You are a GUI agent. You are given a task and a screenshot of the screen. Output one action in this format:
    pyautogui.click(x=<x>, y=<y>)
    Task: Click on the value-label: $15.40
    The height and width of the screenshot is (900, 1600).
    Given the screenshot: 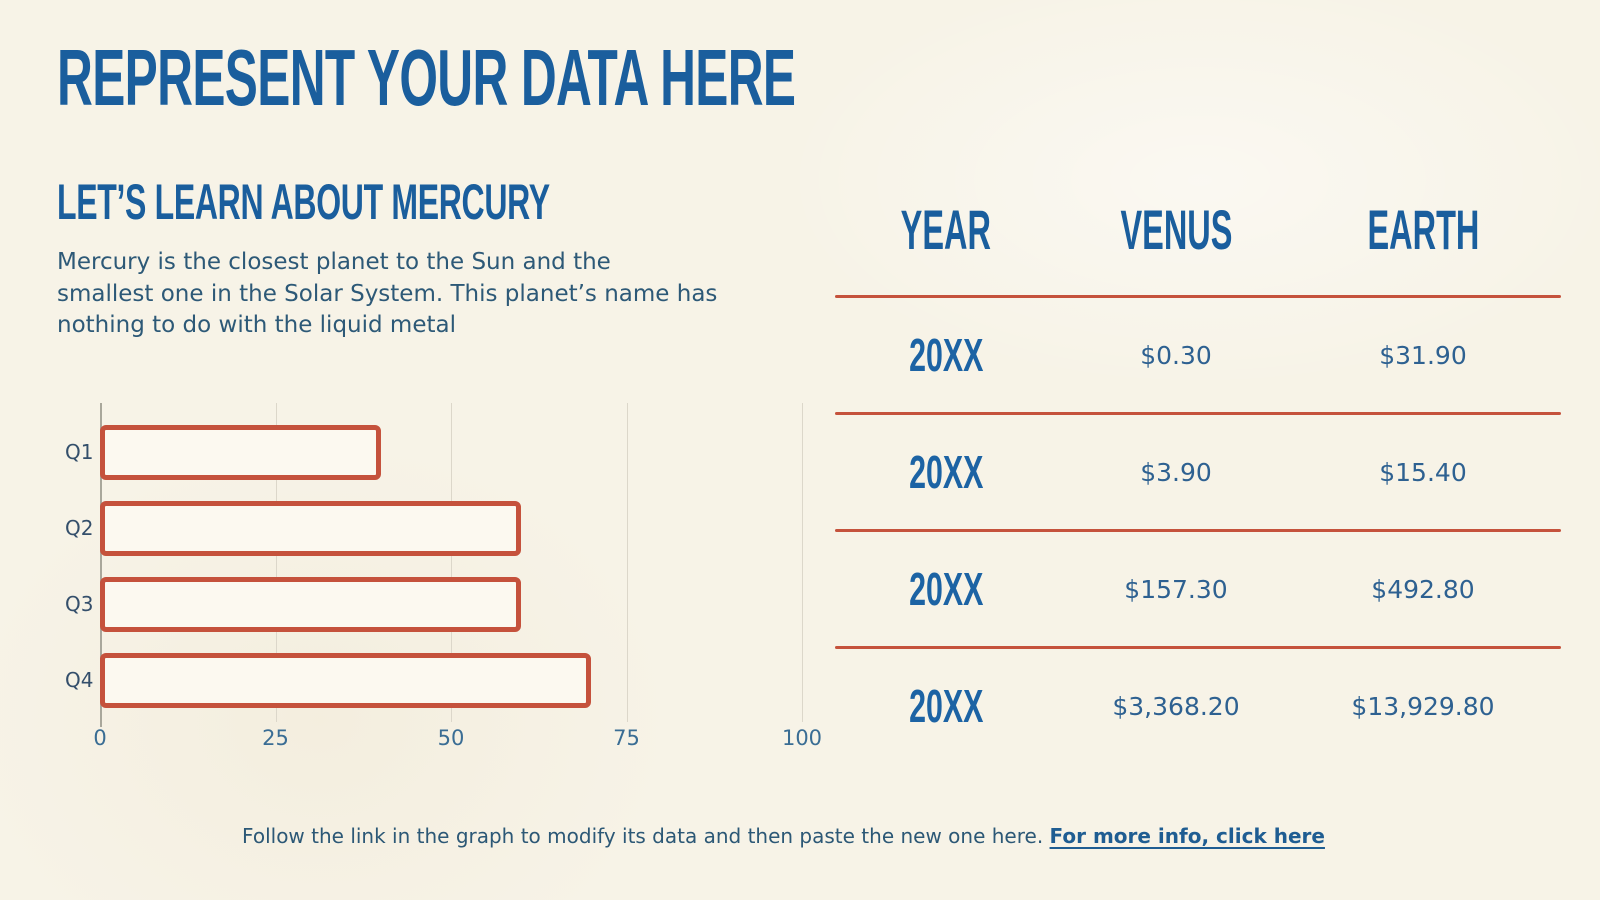 What is the action you would take?
    pyautogui.click(x=1423, y=472)
    